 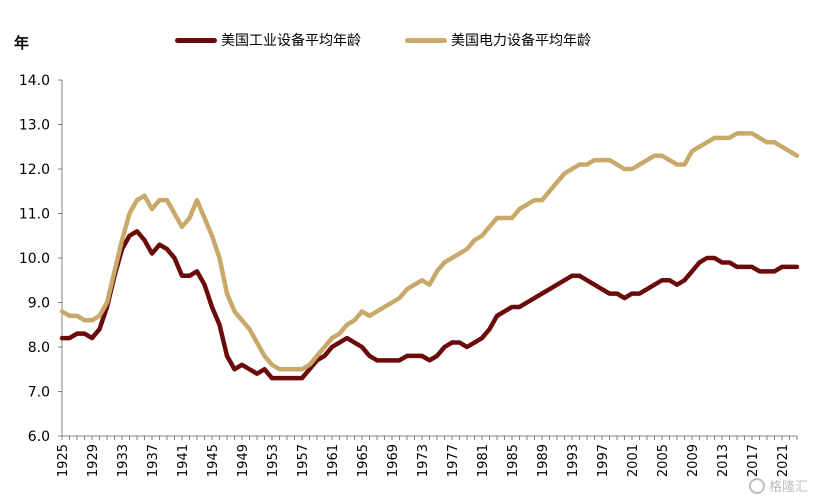 What do you see at coordinates (756, 485) in the screenshot?
I see `watermark-logo-icon` at bounding box center [756, 485].